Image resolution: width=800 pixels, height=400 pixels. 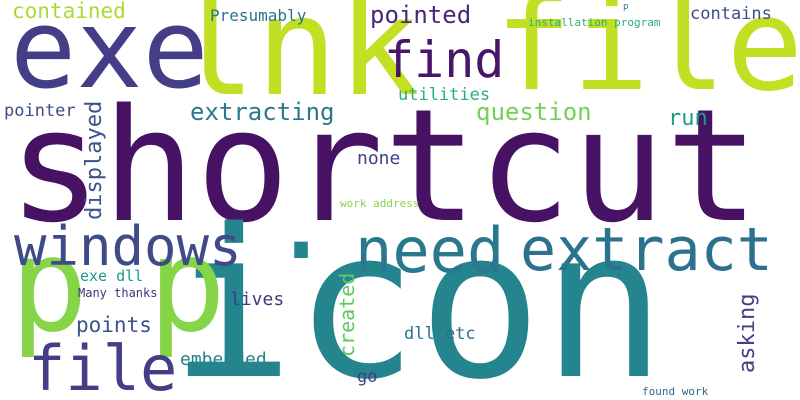 I want to click on word-contained: contained, so click(x=69, y=11).